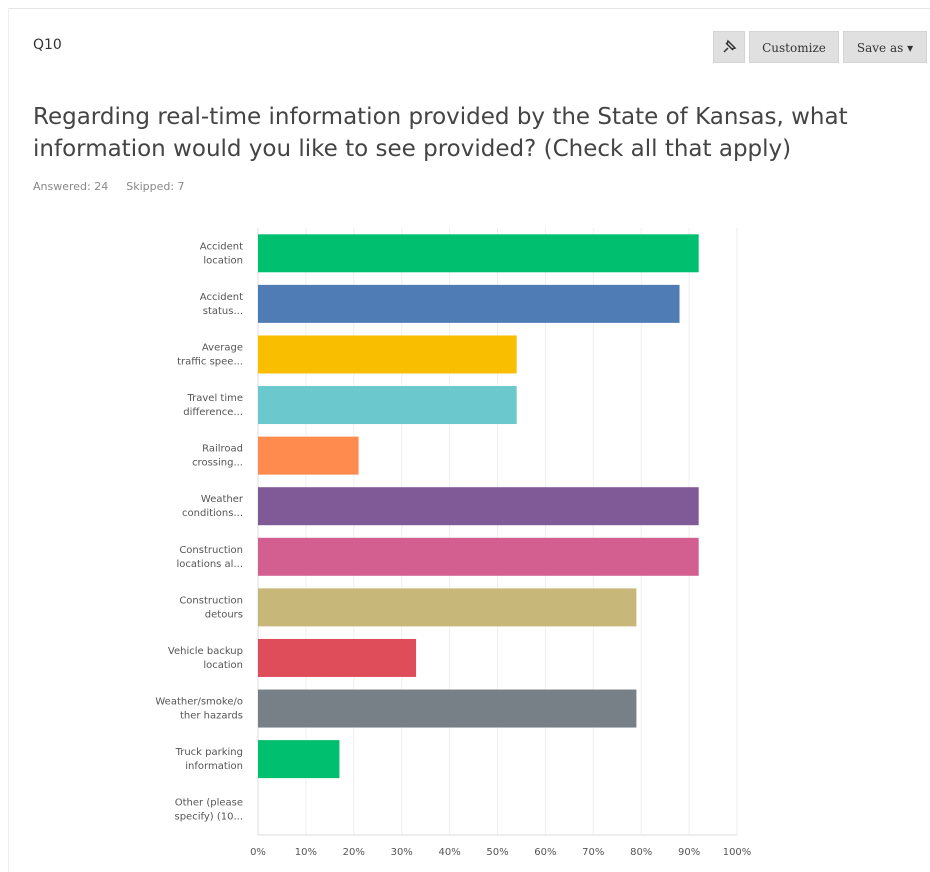 This screenshot has height=872, width=930. I want to click on save-as-label: Save as, so click(880, 48).